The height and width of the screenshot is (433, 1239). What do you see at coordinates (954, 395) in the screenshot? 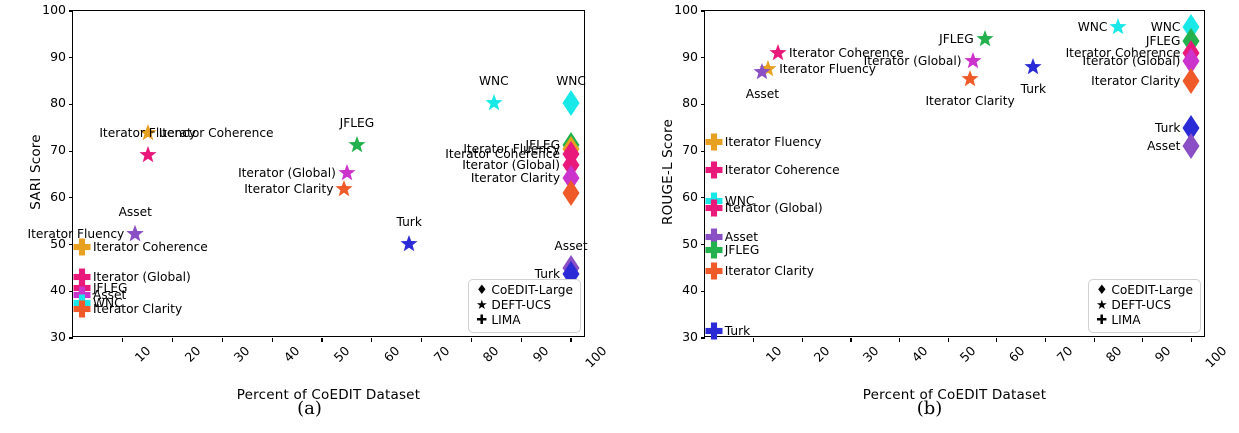
I see `x-axis-label-b: Percent of CoEDIT Dataset` at bounding box center [954, 395].